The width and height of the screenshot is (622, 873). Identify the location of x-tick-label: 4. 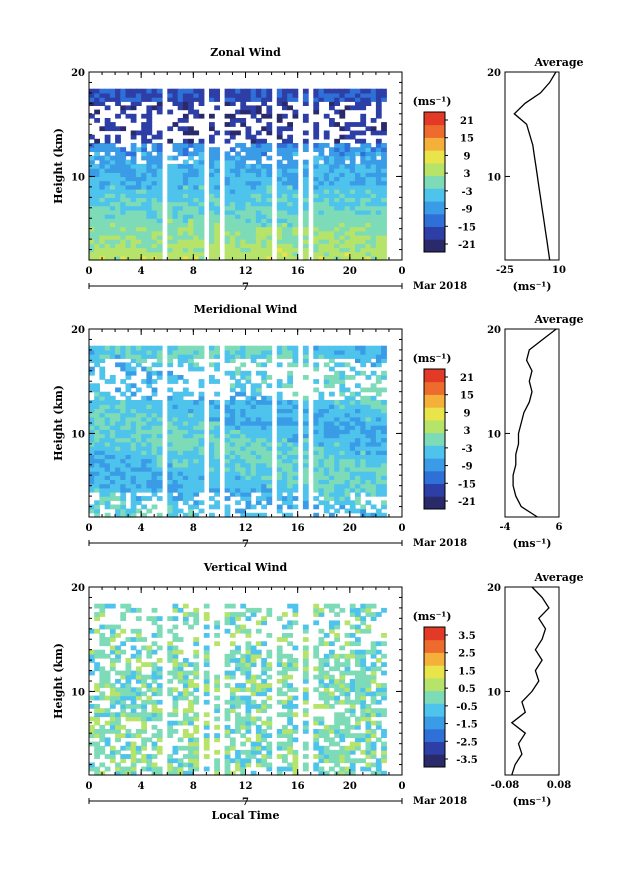
(141, 528).